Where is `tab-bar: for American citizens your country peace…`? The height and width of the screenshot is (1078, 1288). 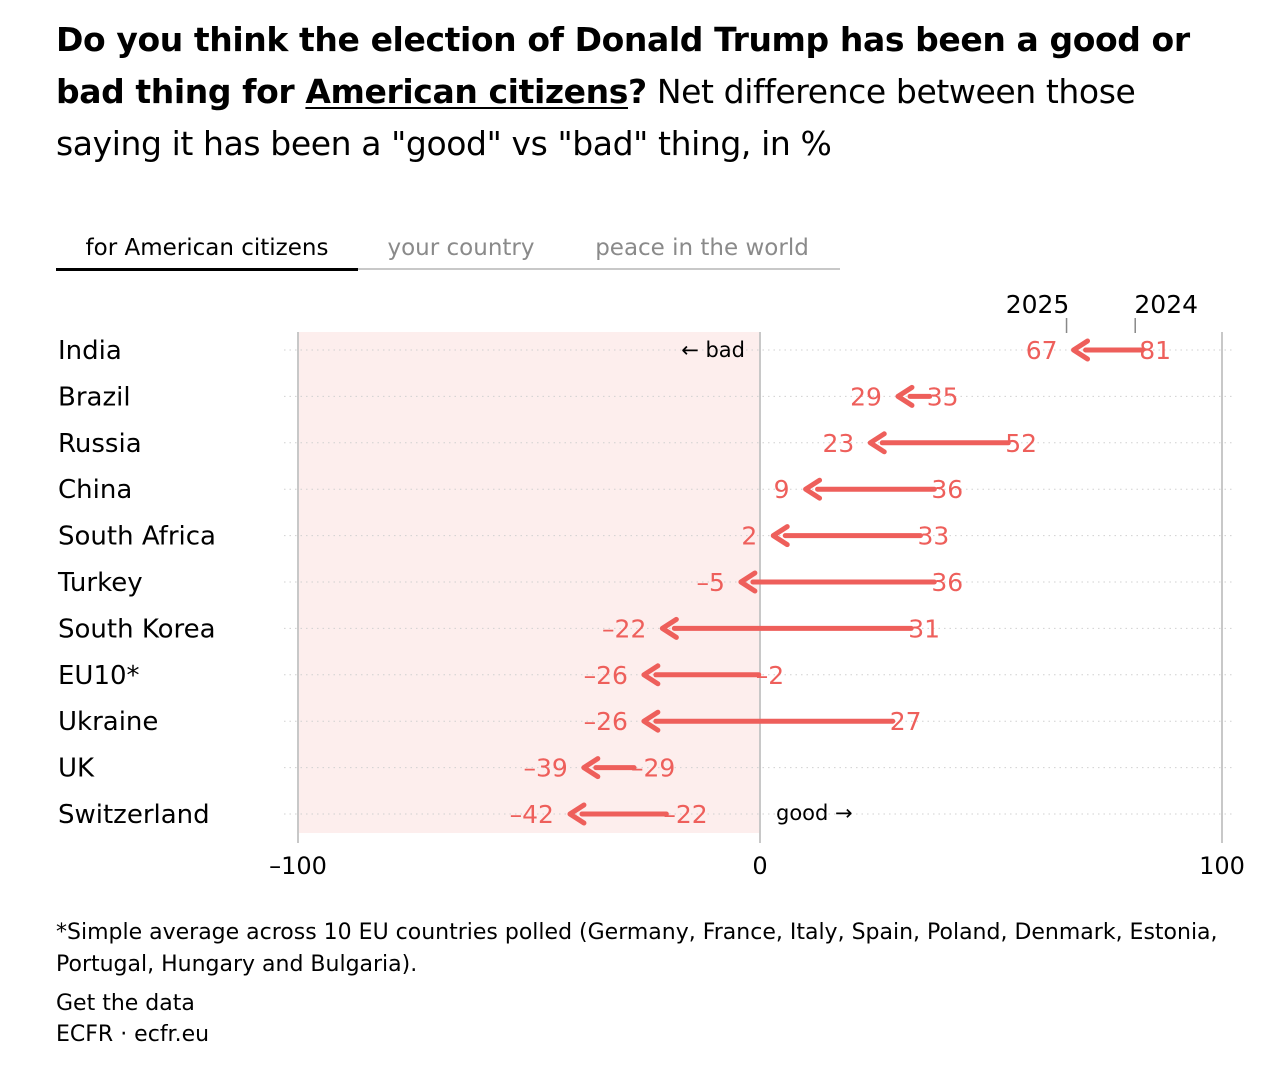 tab-bar: for American citizens your country peace… is located at coordinates (448, 251).